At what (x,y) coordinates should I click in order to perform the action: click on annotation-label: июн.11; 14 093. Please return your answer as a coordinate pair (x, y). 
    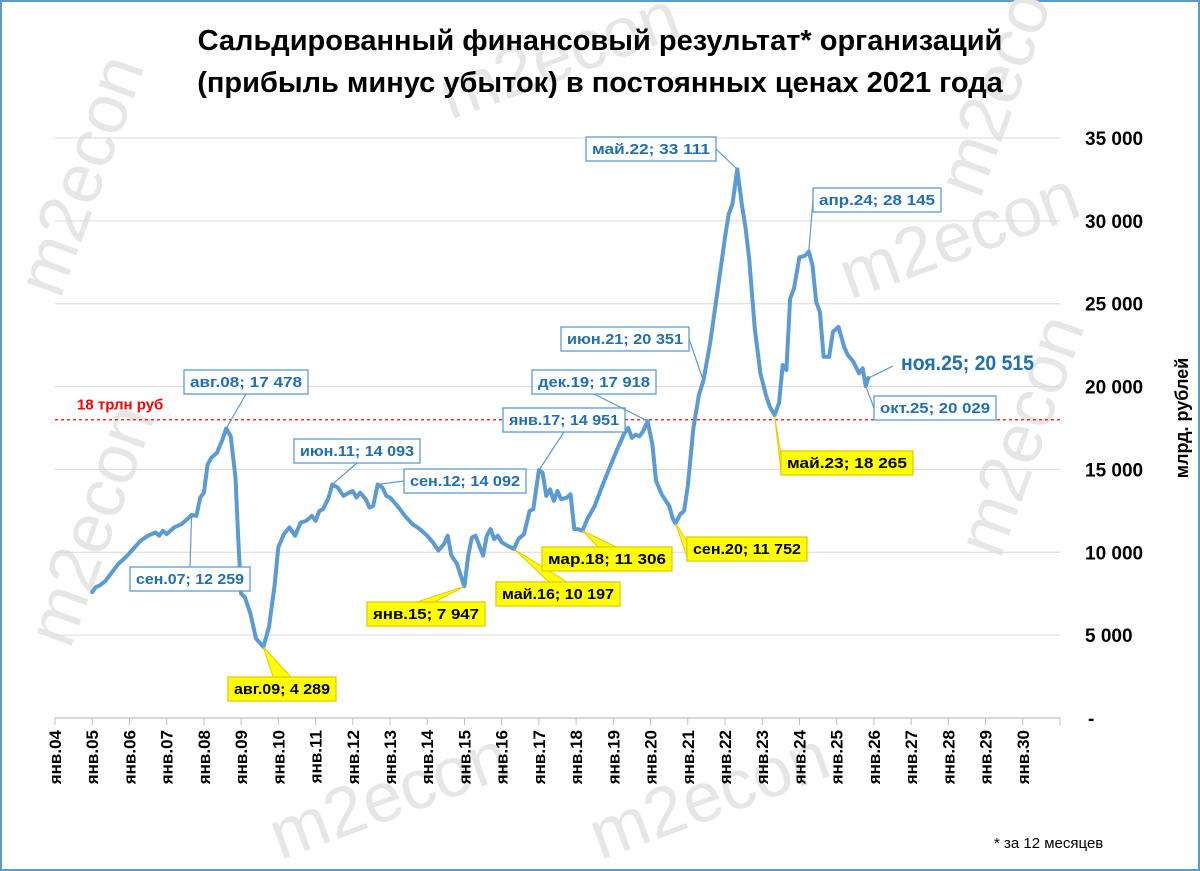
    Looking at the image, I should click on (357, 451).